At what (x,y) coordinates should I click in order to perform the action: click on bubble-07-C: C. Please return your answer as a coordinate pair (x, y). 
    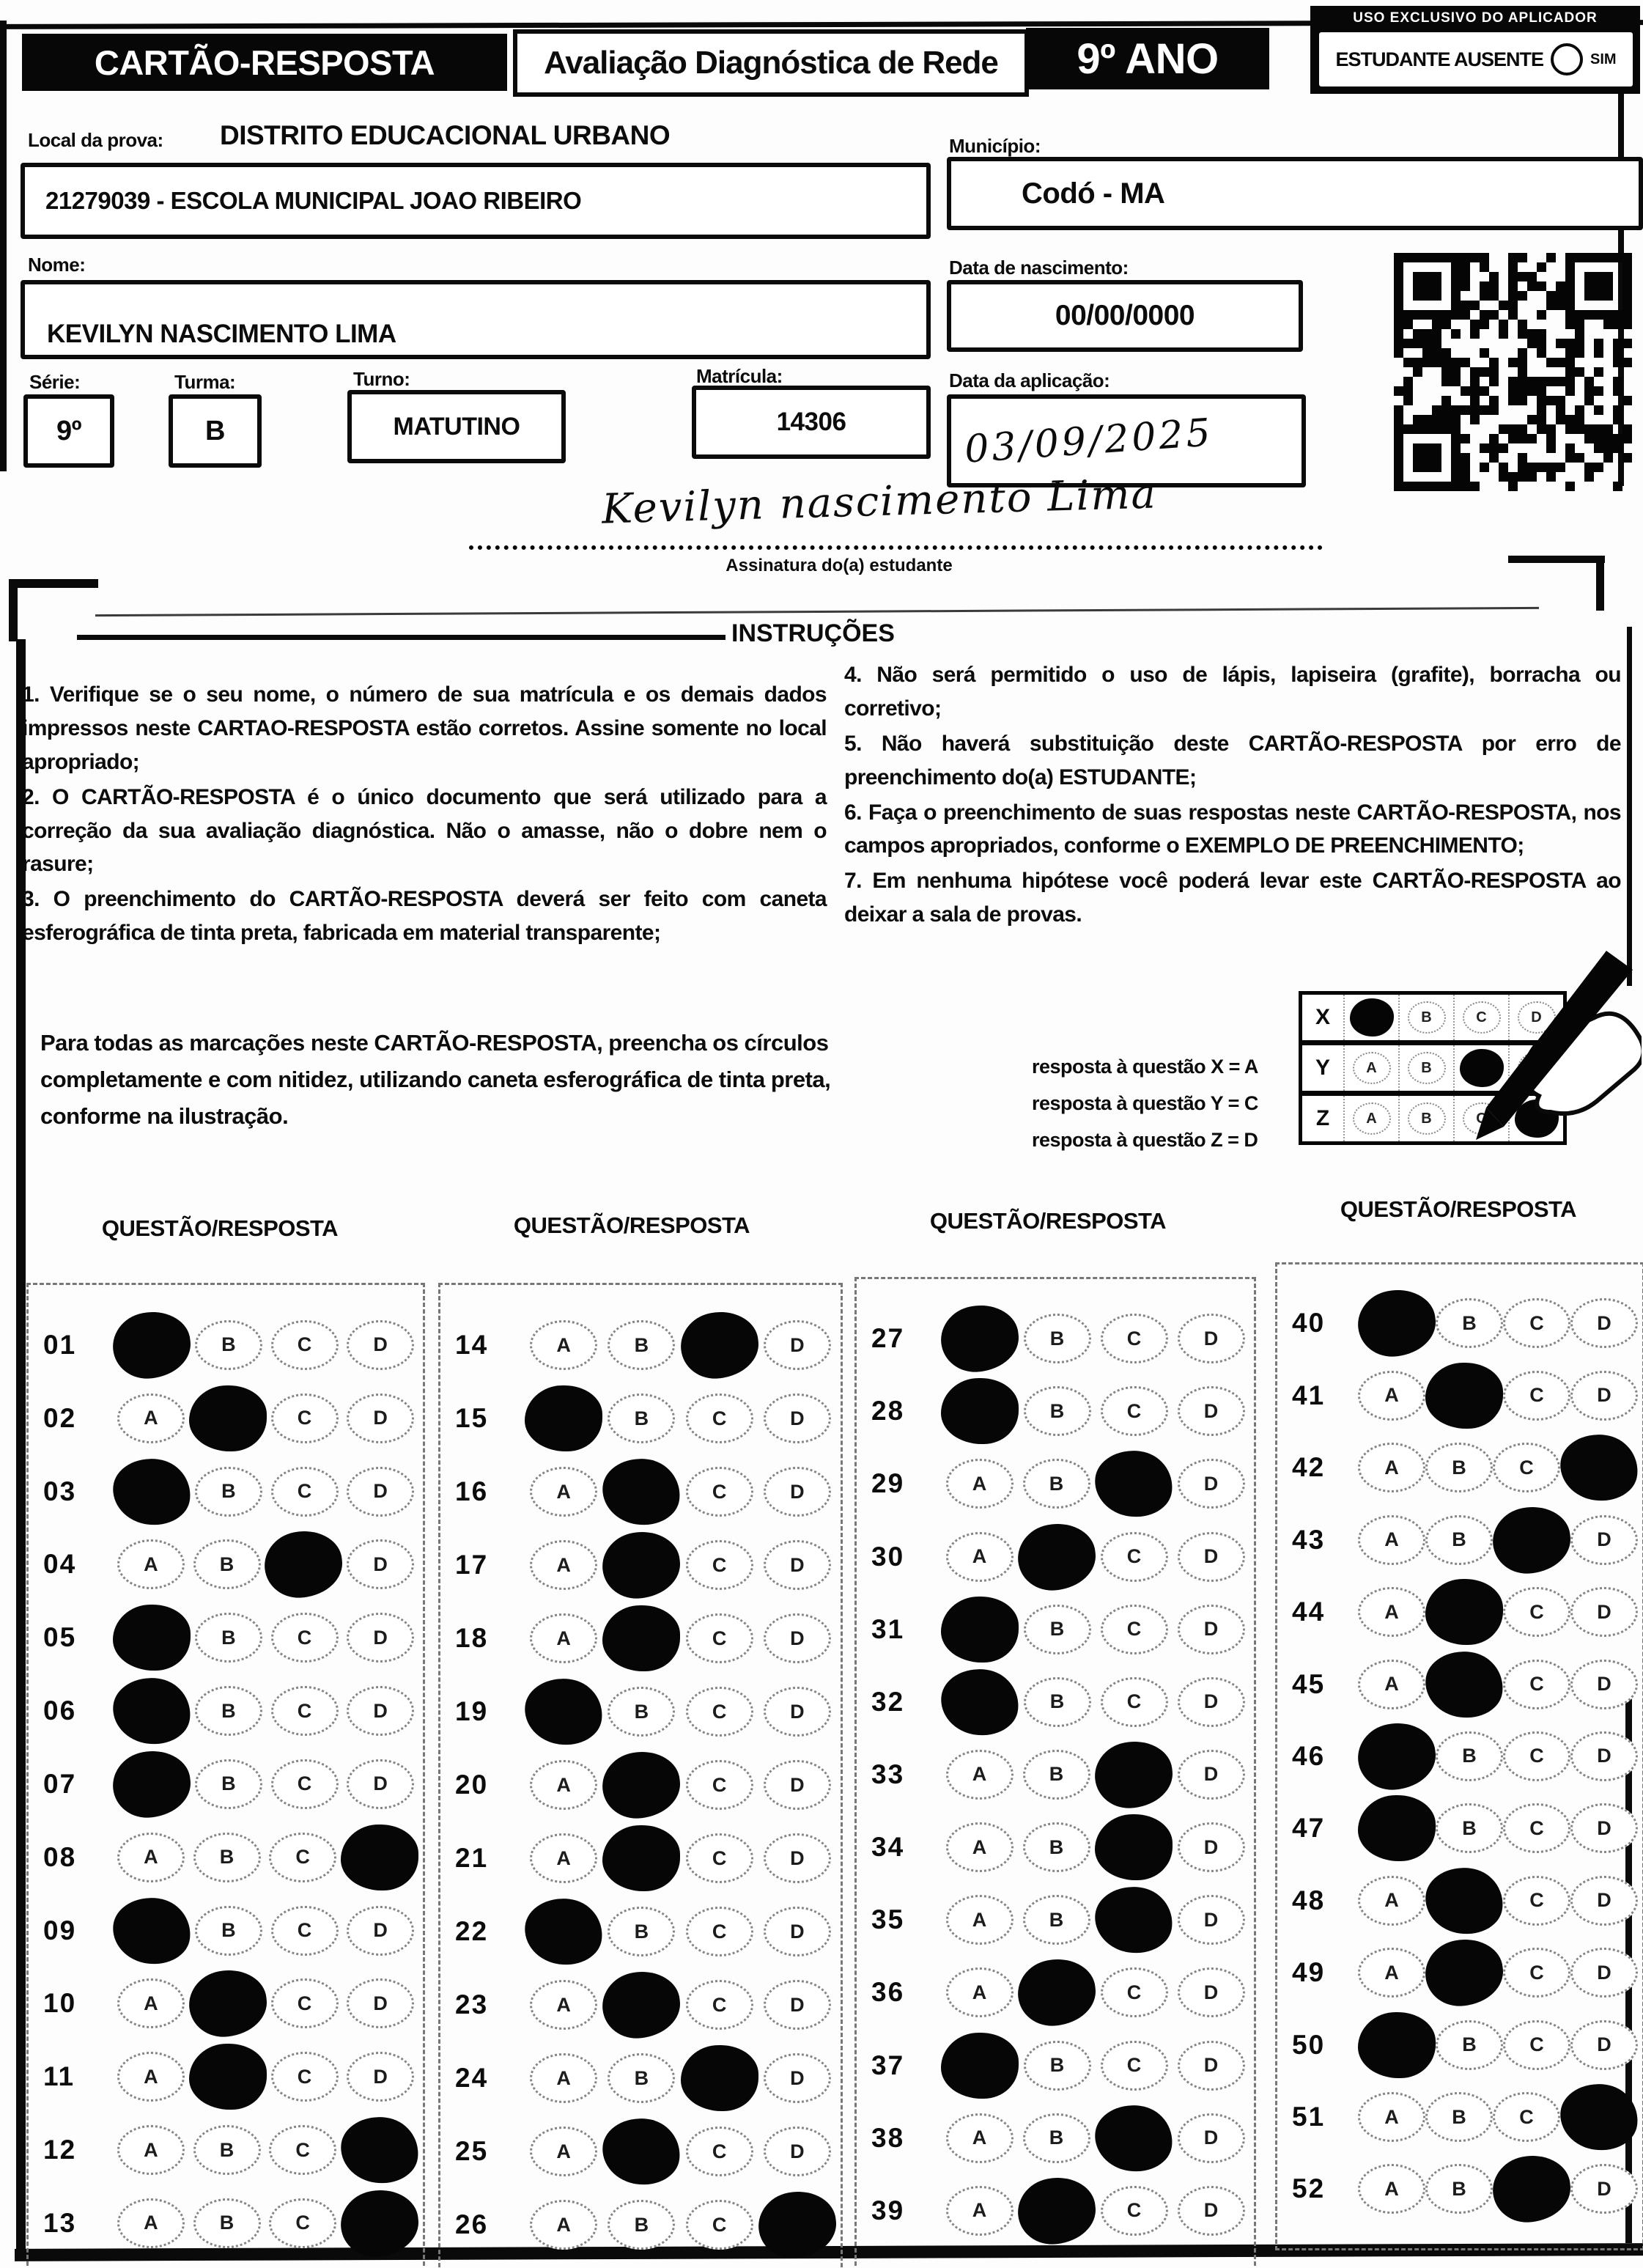
    Looking at the image, I should click on (304, 1784).